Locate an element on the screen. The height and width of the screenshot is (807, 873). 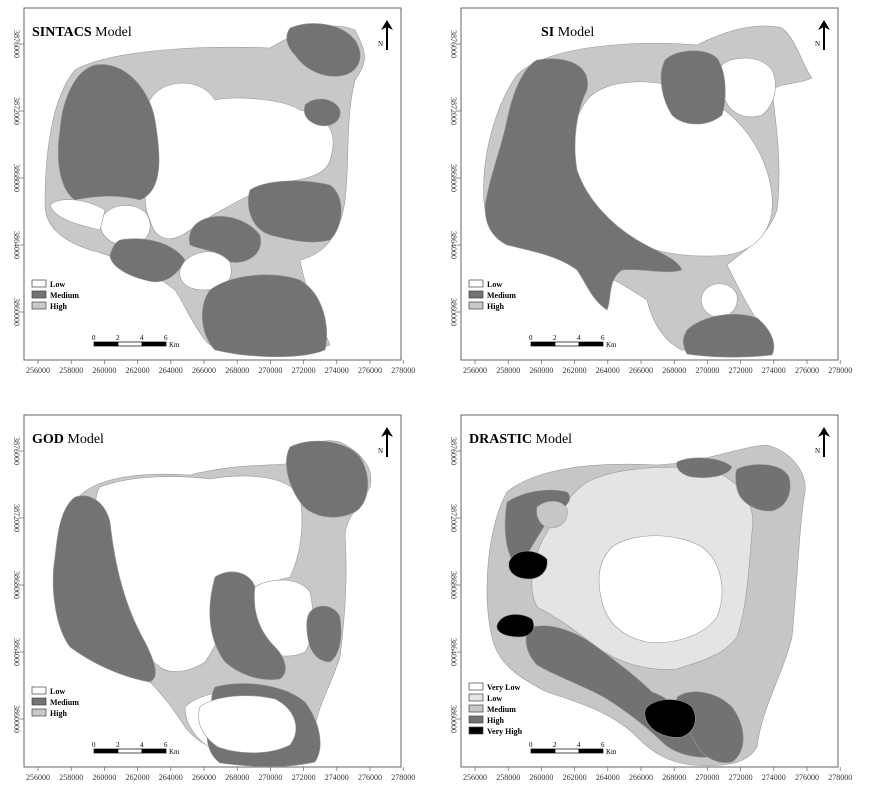
legend: Very Low Low Medium High Very High is located at coordinates (495, 709).